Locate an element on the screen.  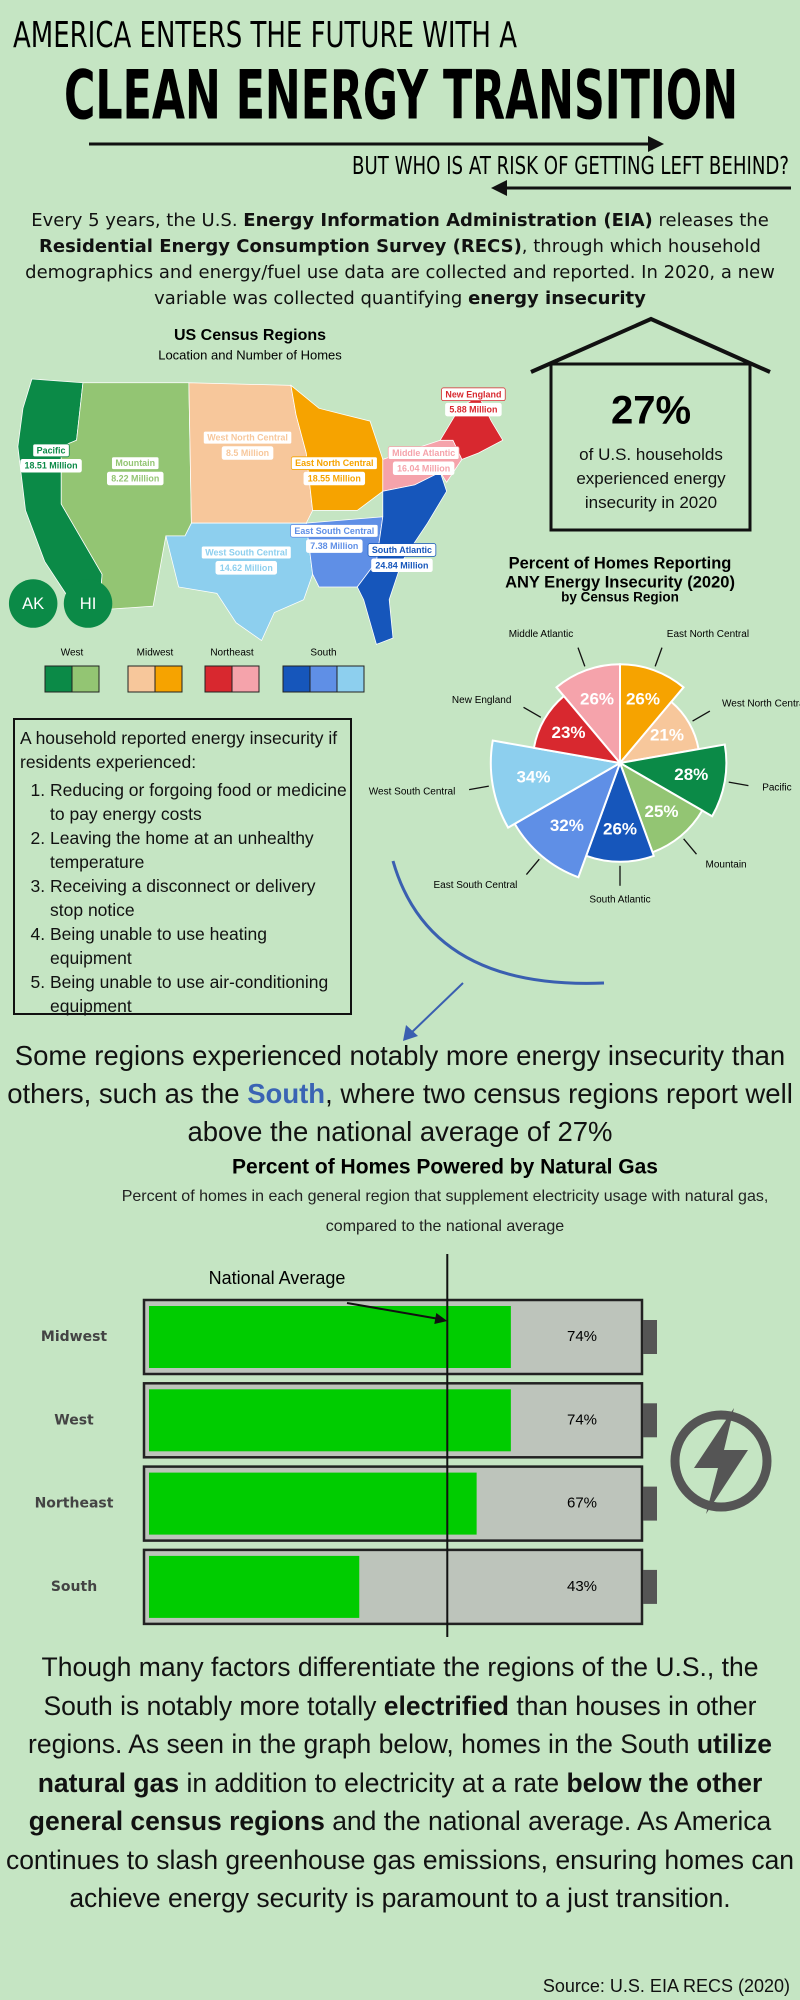
category-label: Midwest is located at coordinates (74, 1337).